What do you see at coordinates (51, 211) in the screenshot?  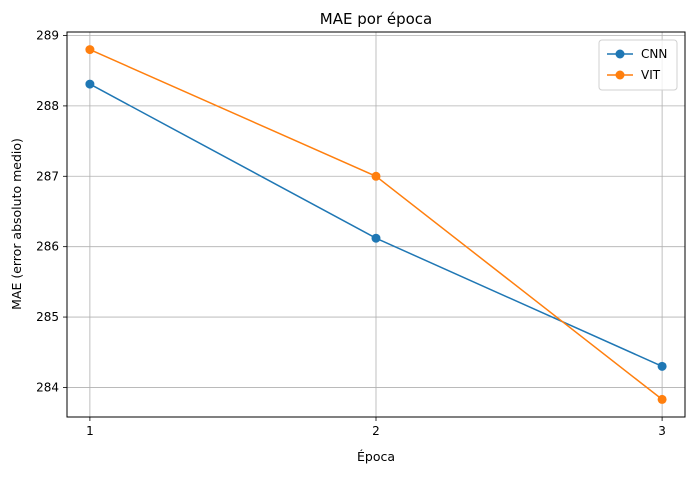 I see `y-axis: 284 285 286 287 288 289` at bounding box center [51, 211].